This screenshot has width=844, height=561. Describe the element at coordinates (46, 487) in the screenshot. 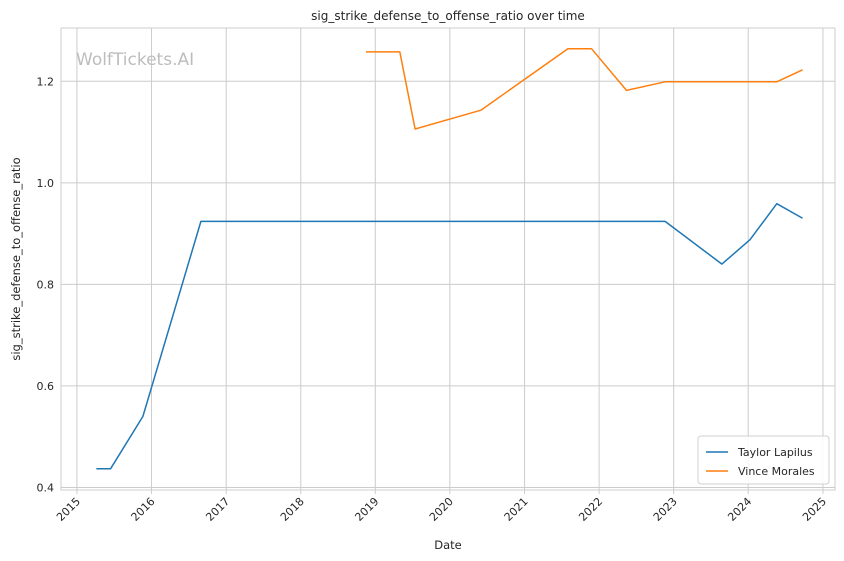

I see `y-tick-label: 0.4` at that location.